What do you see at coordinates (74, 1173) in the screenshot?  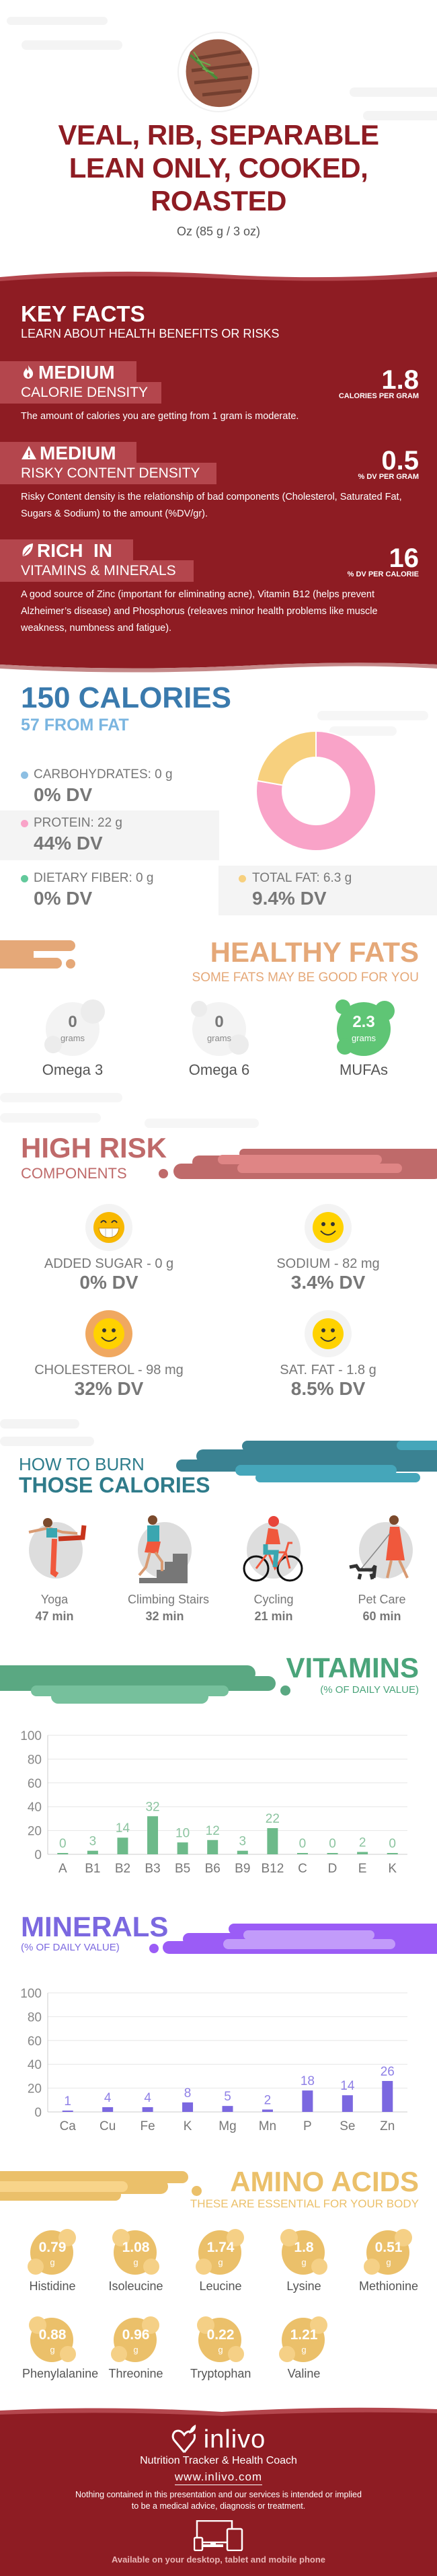 I see `high-risk-subtitle: COMPONENTS` at bounding box center [74, 1173].